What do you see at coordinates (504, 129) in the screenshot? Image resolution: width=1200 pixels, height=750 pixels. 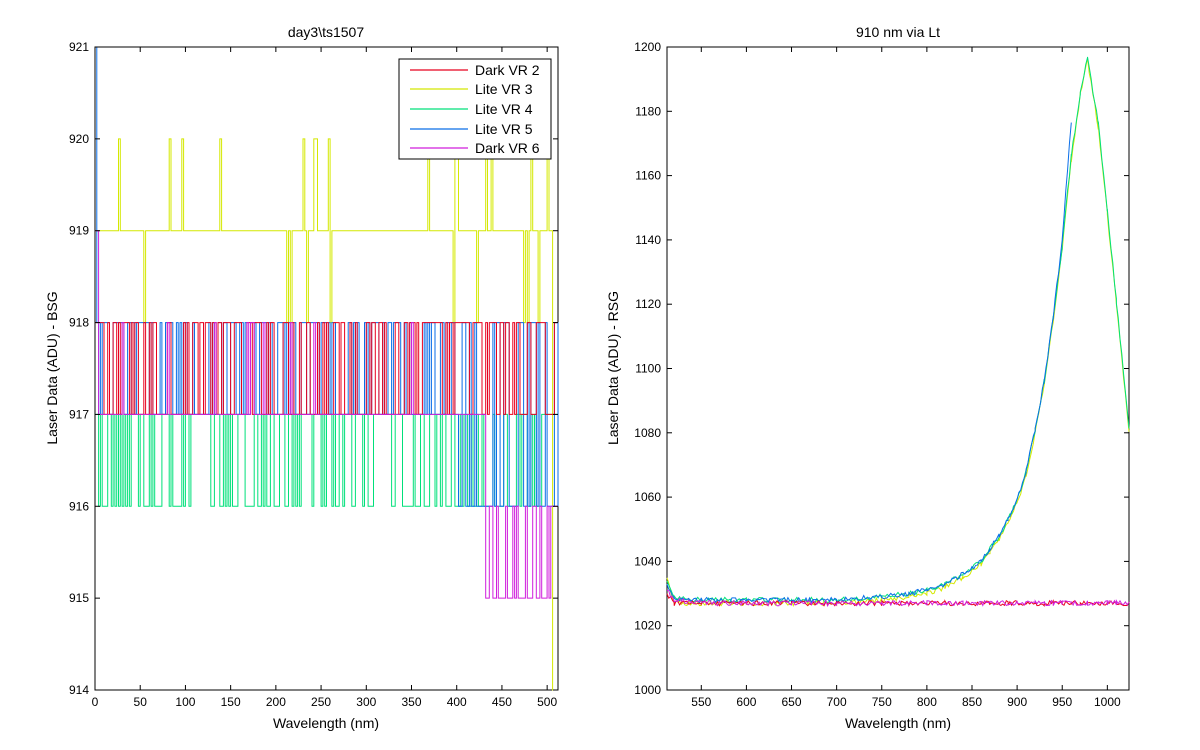 I see `legend-label-lite-vr-5: Lite VR 5` at bounding box center [504, 129].